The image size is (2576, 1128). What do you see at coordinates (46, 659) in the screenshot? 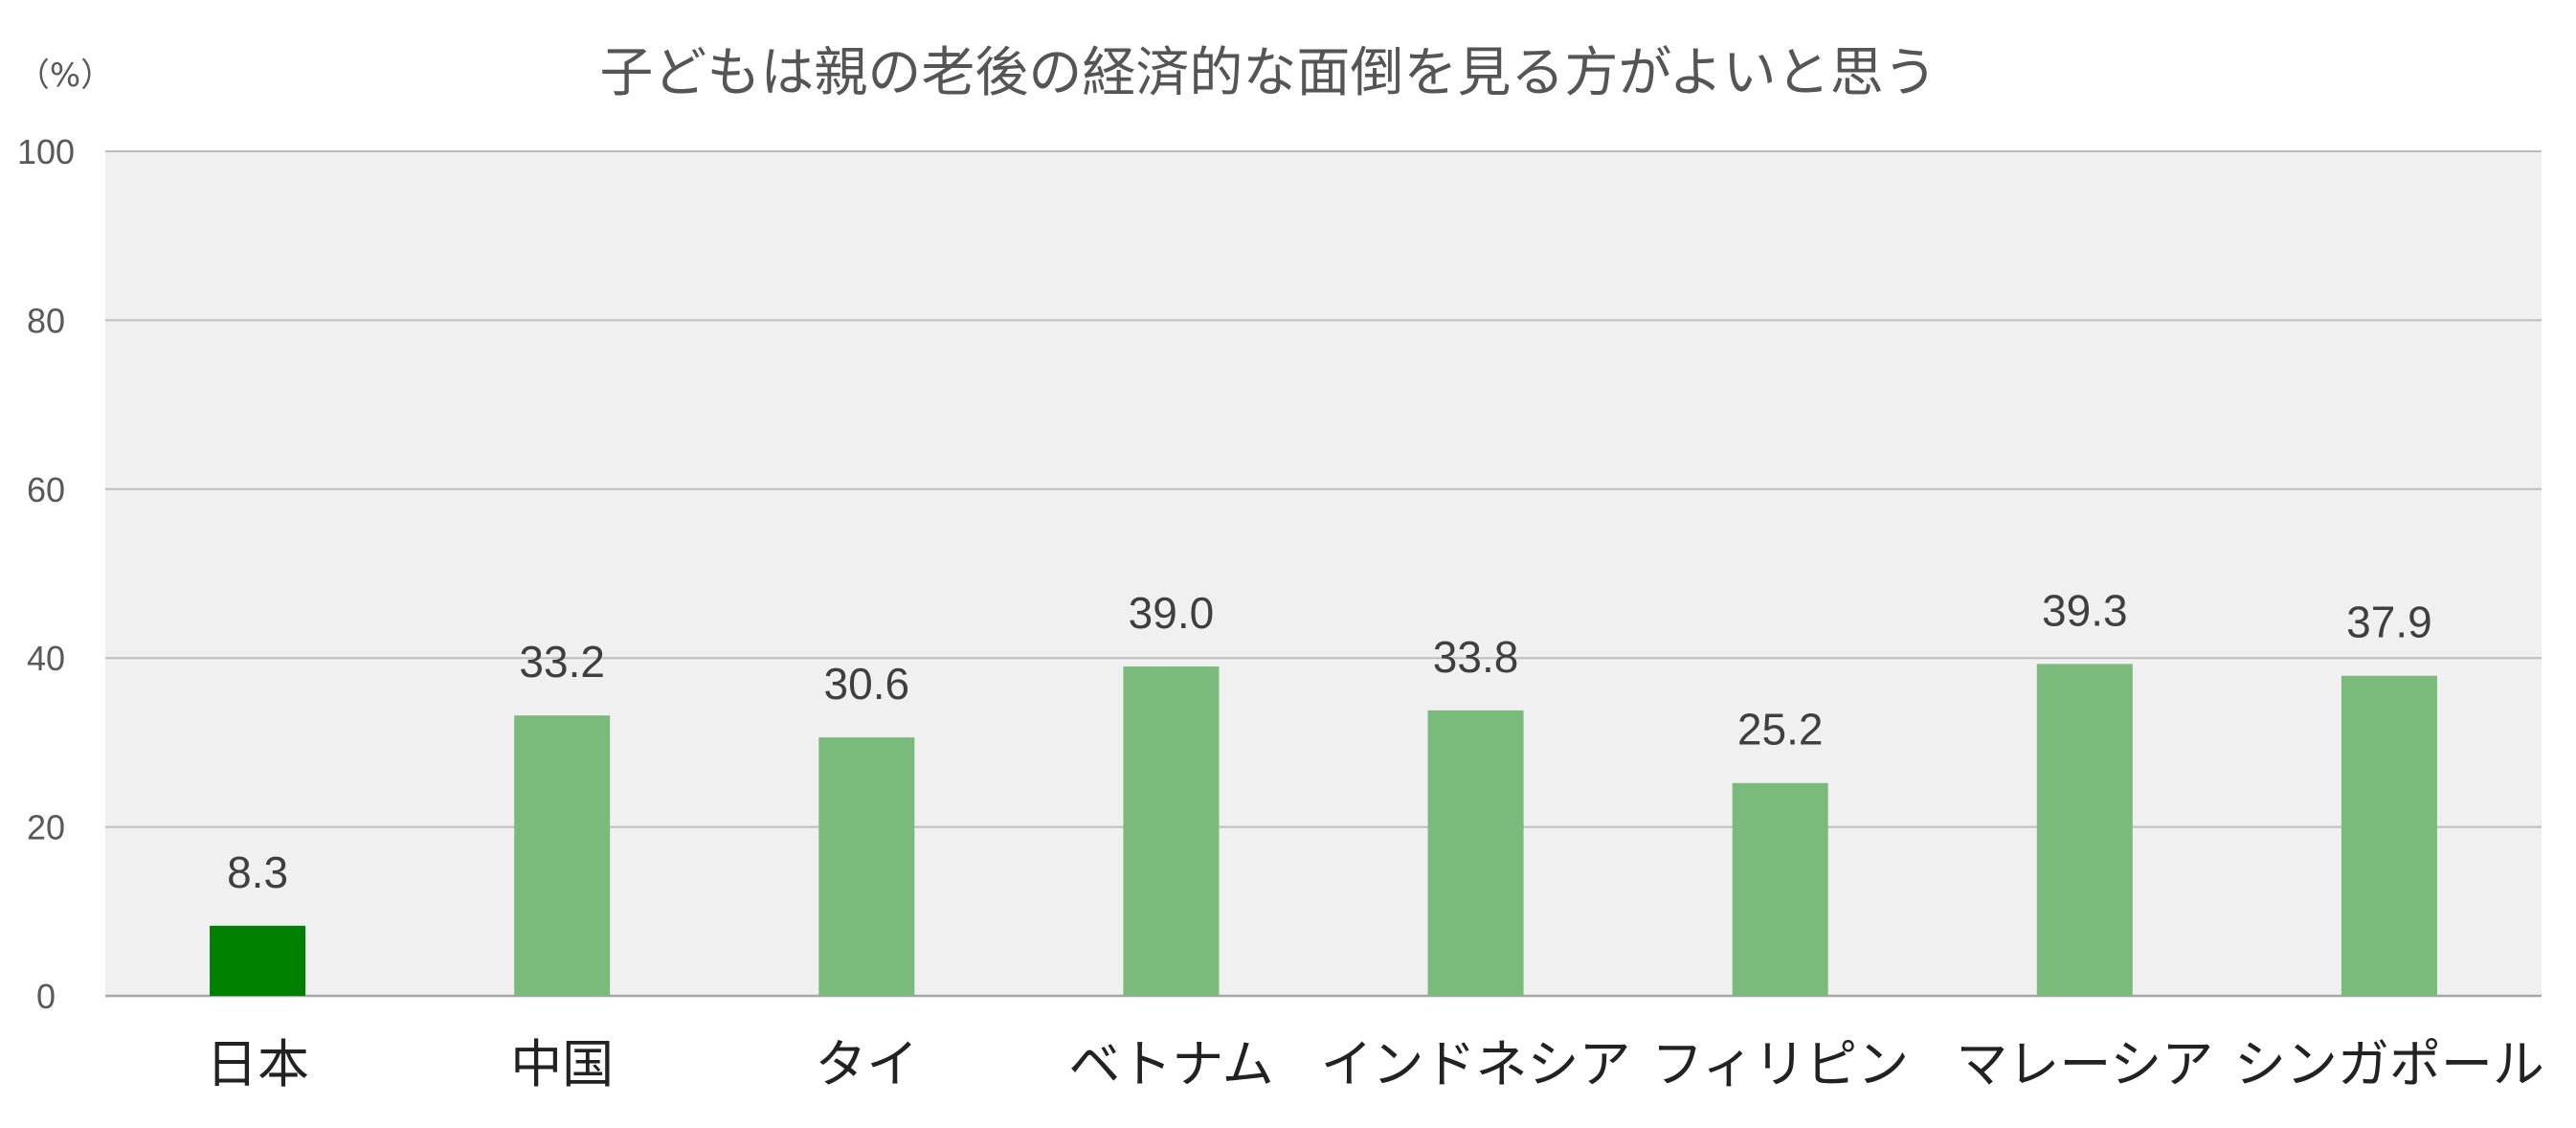
I see `y-tick-label: 40` at bounding box center [46, 659].